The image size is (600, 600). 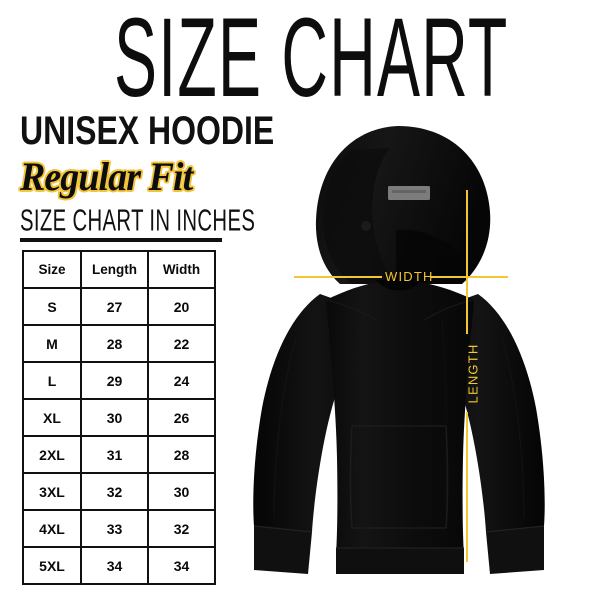 What do you see at coordinates (181, 380) in the screenshot?
I see `cell-width: 24` at bounding box center [181, 380].